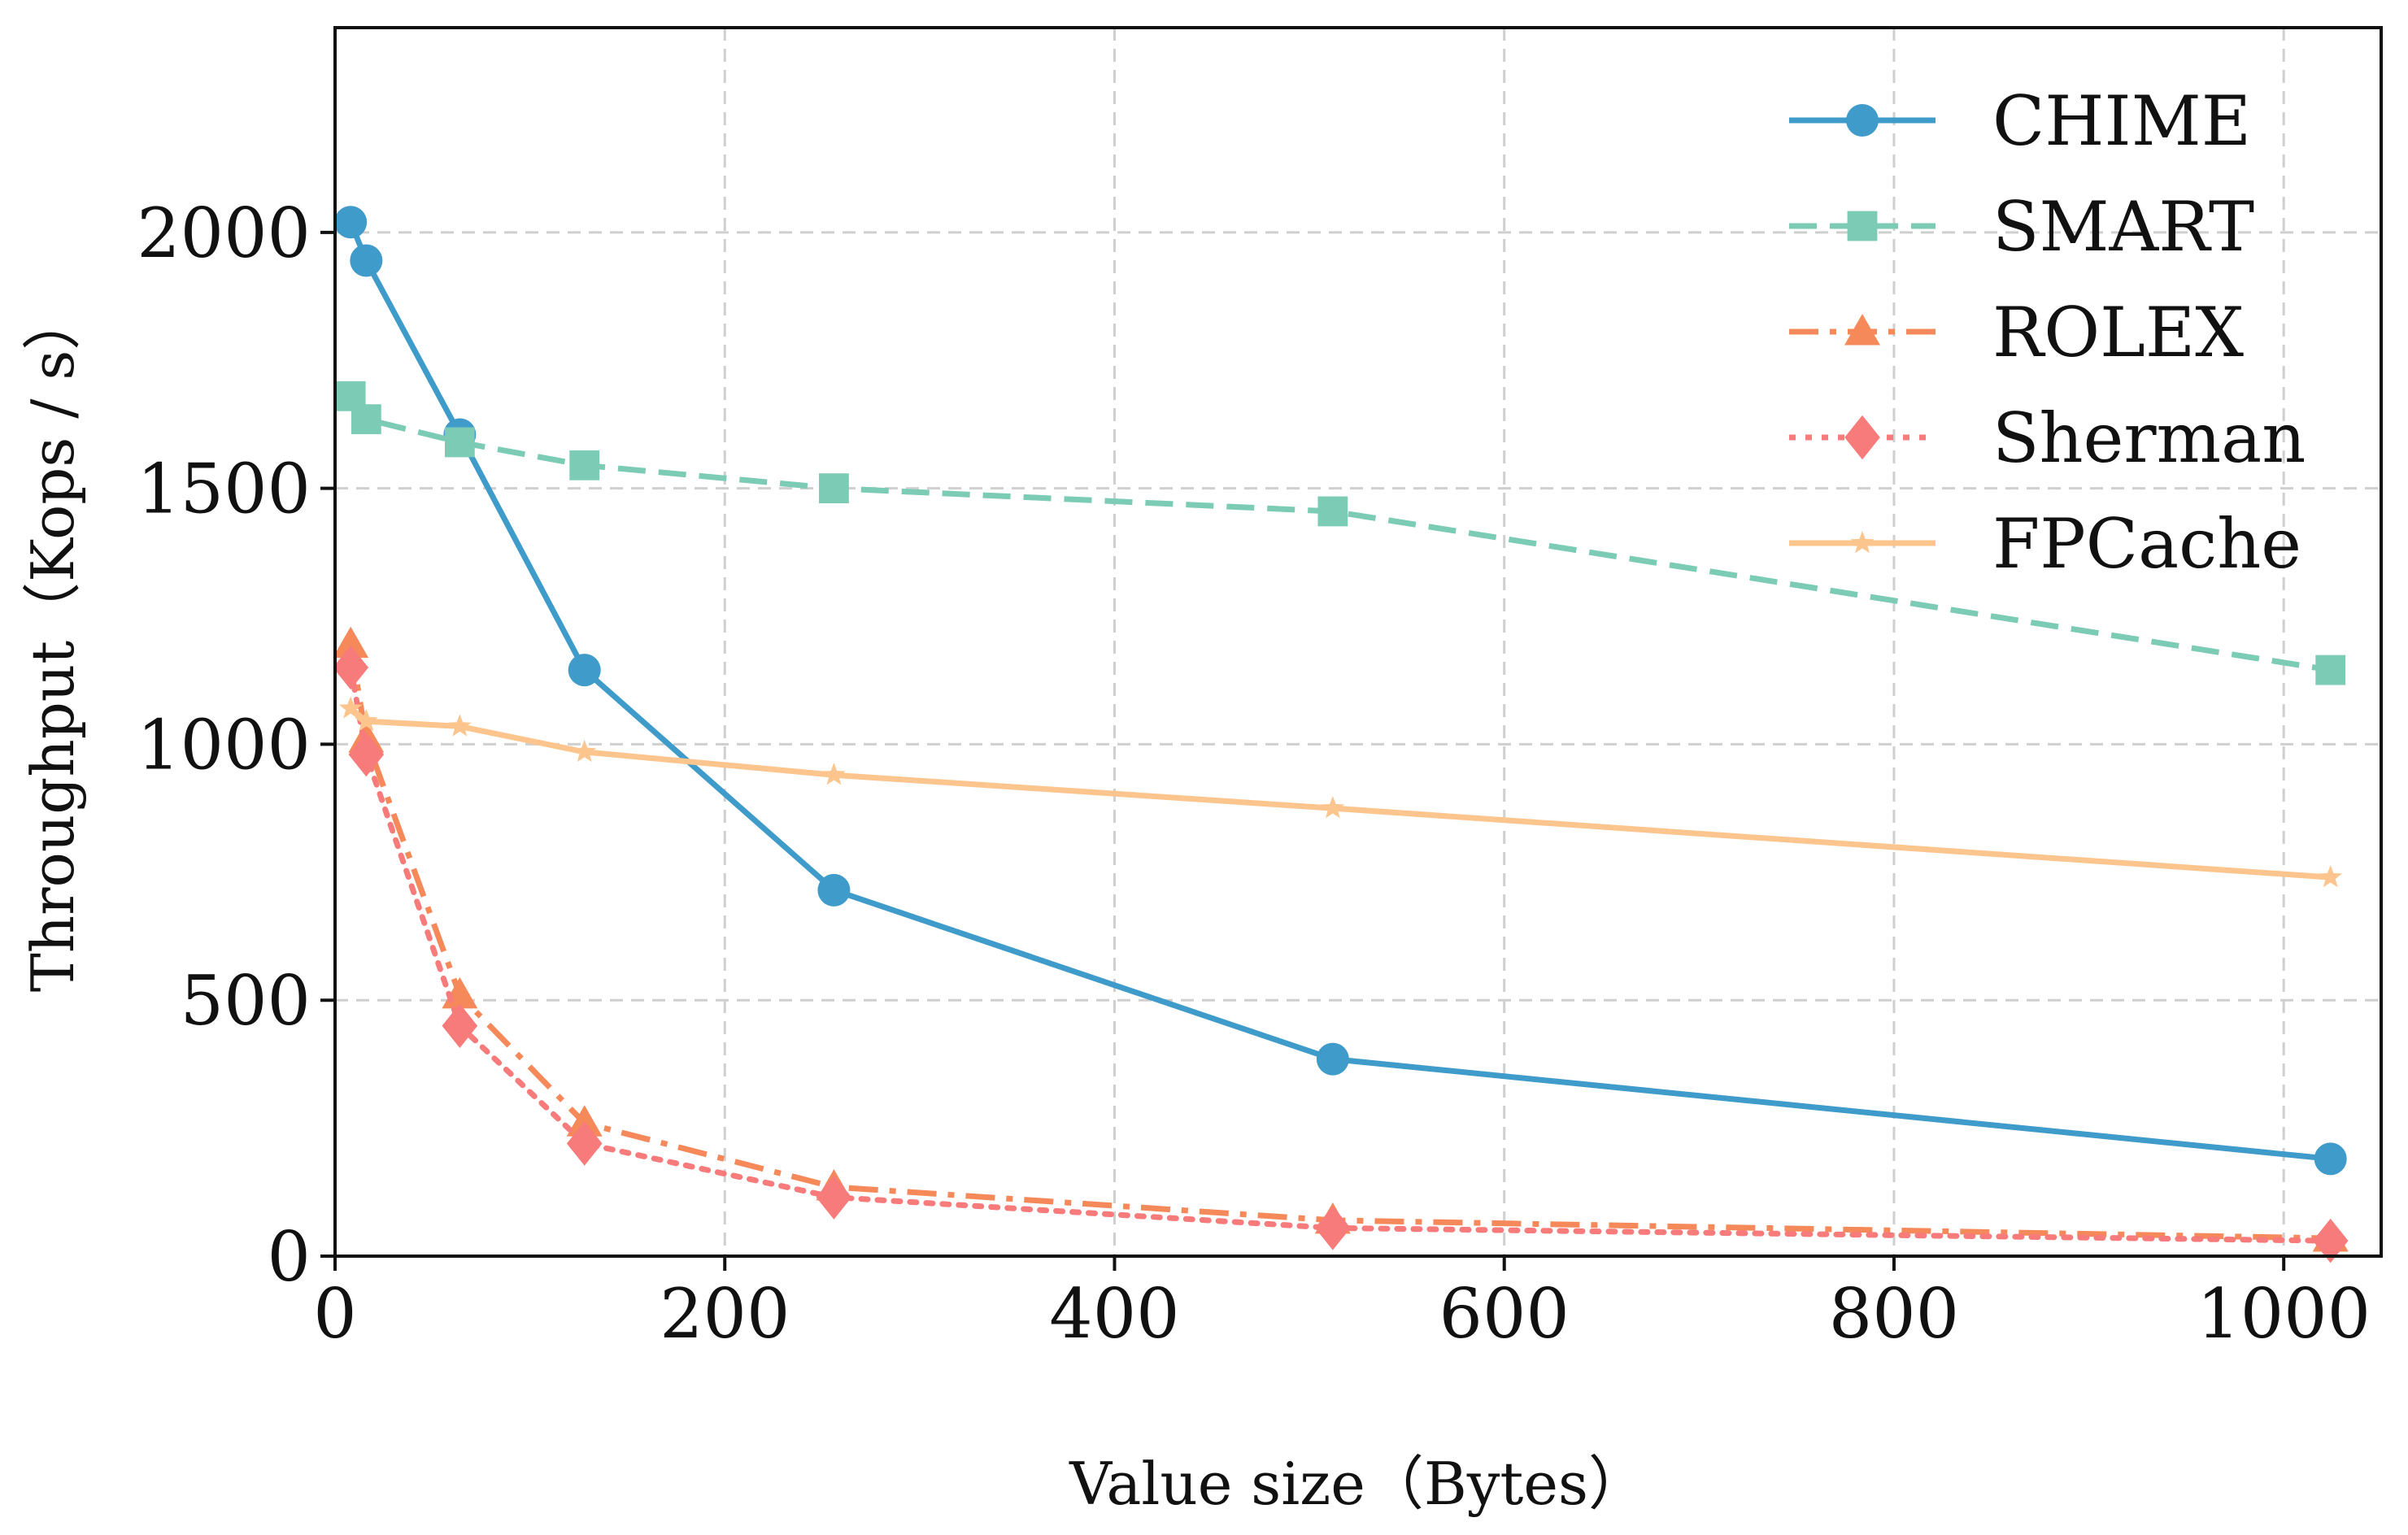 The image size is (2408, 1535). What do you see at coordinates (224, 745) in the screenshot?
I see `y-tick-label: 1000` at bounding box center [224, 745].